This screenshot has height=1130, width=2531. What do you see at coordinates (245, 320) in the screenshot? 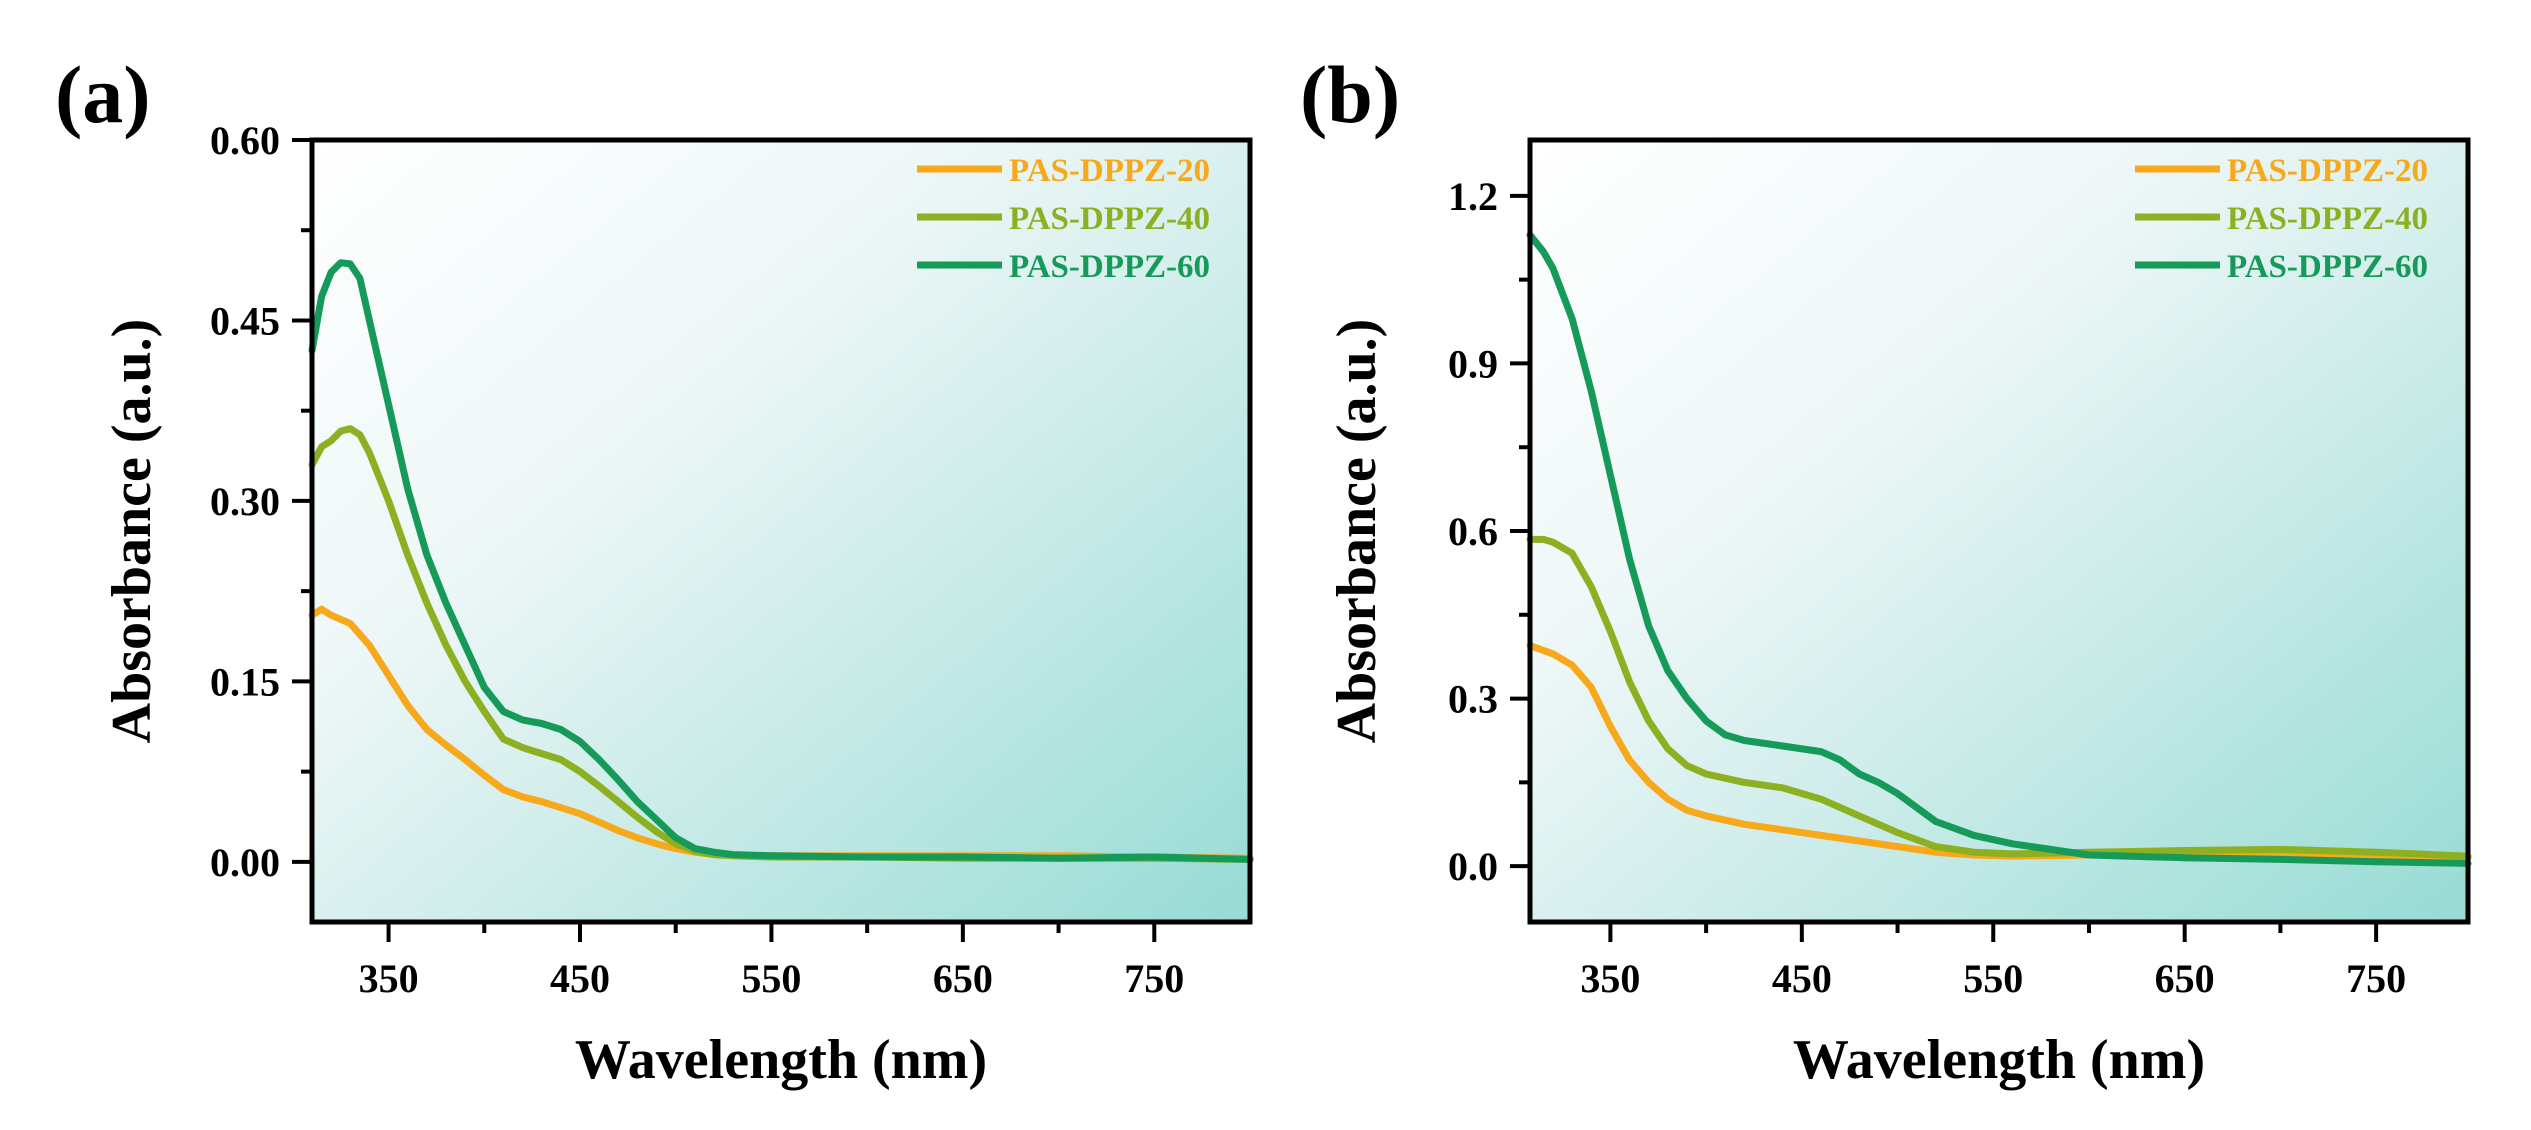
I see `y-tick-label: 0.45` at bounding box center [245, 320].